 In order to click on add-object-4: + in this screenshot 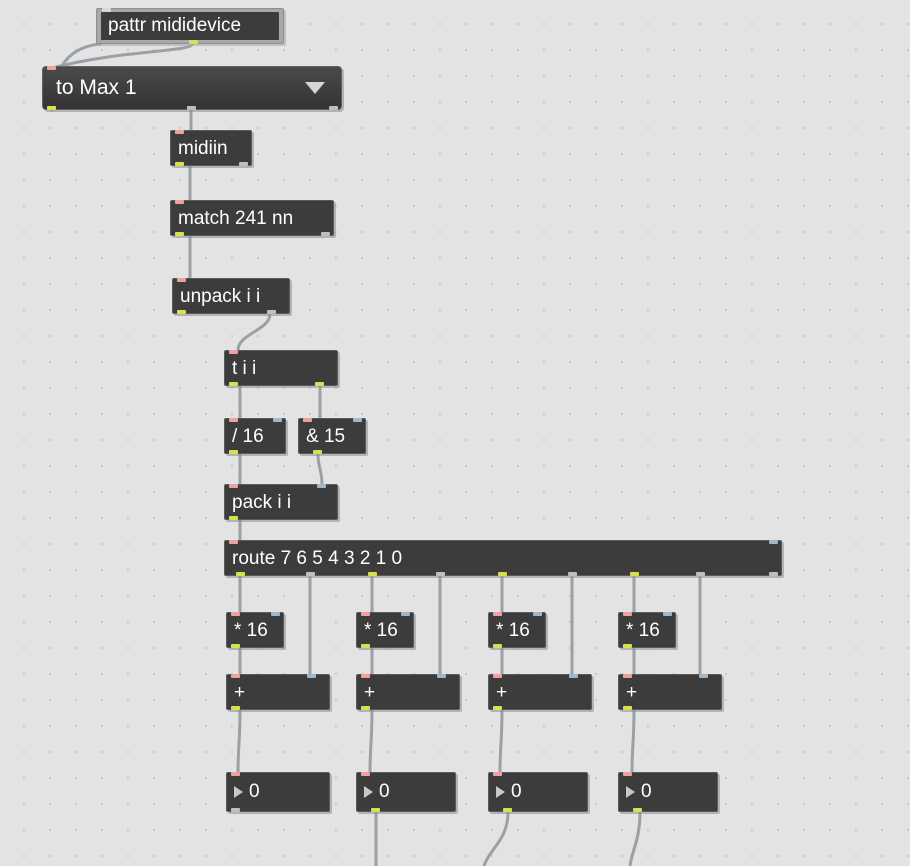, I will do `click(670, 692)`.